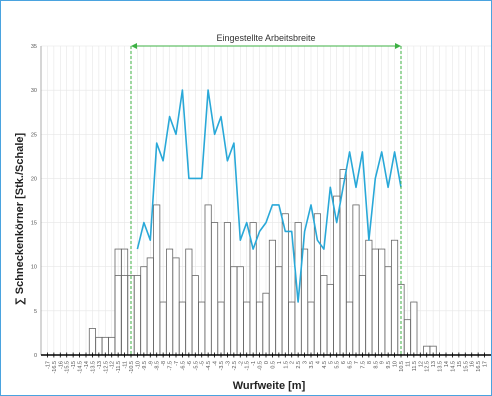 The width and height of the screenshot is (492, 396). I want to click on y-tick-label: 20, so click(34, 179).